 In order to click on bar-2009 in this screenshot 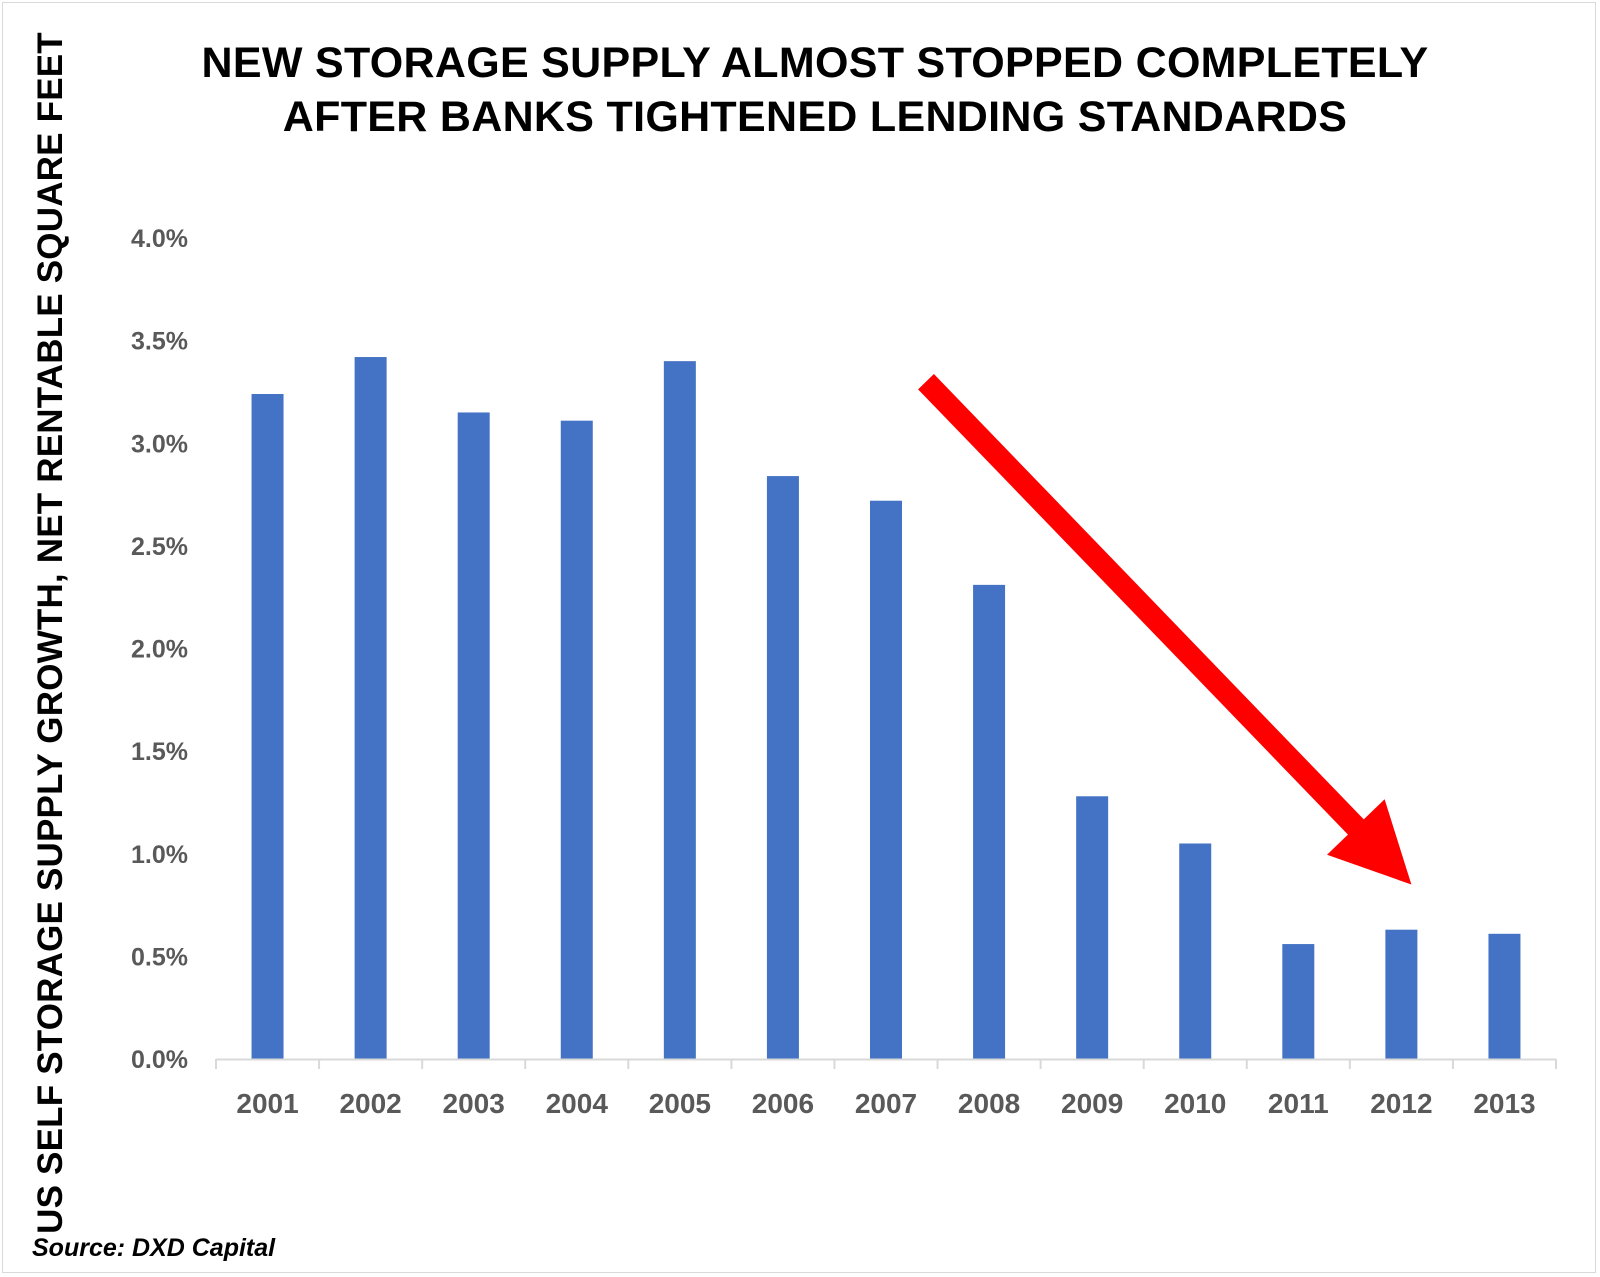, I will do `click(1092, 927)`.